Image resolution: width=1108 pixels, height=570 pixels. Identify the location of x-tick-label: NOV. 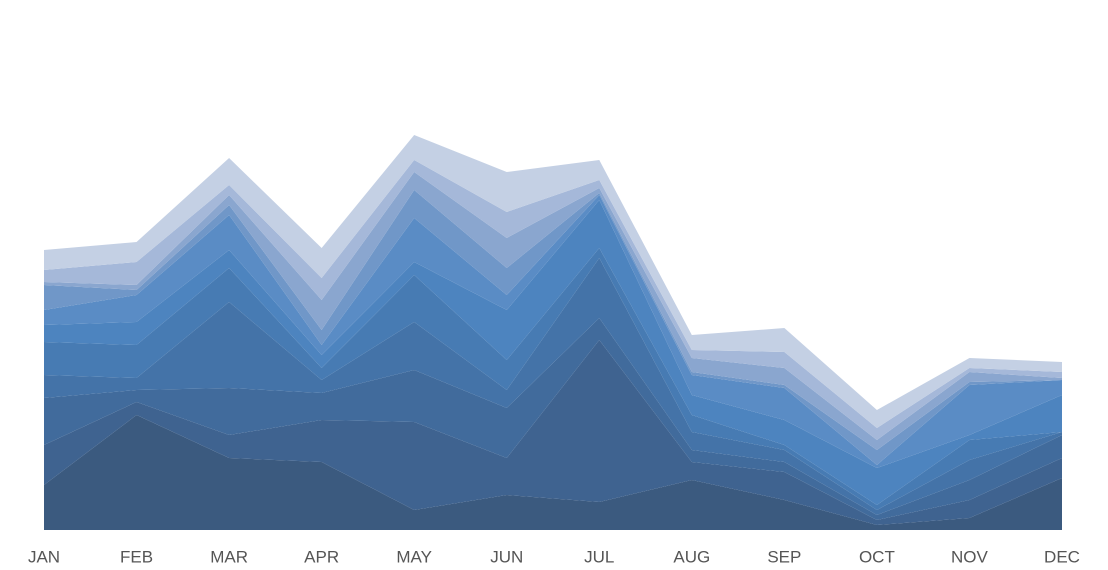
(970, 556).